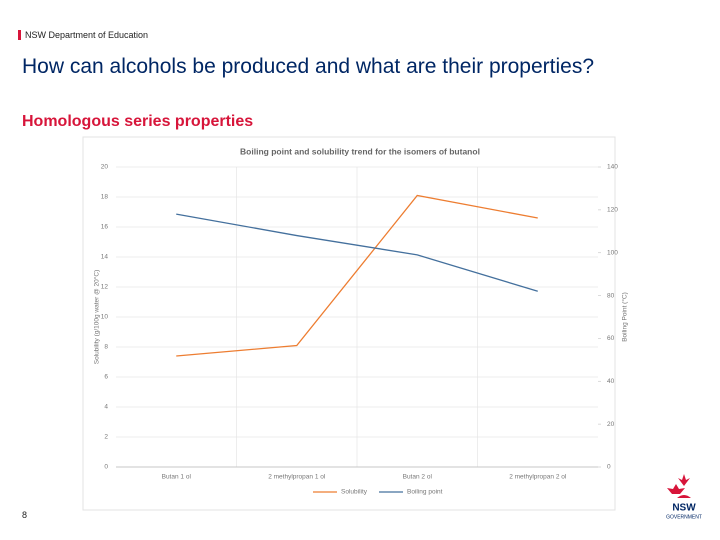 This screenshot has height=540, width=720. What do you see at coordinates (106, 467) in the screenshot?
I see `y-tick-label: 0` at bounding box center [106, 467].